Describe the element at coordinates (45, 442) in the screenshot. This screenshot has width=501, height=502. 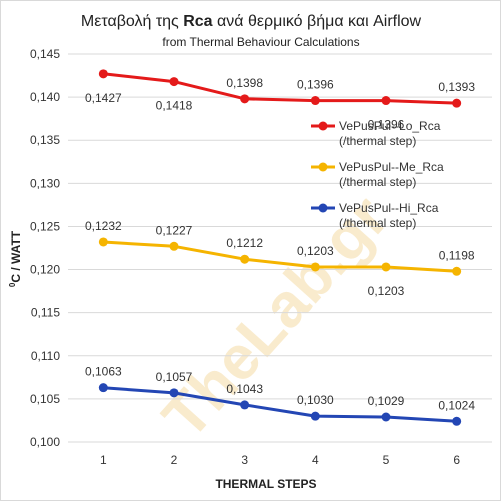
I see `y-tick-label: 0,100` at that location.